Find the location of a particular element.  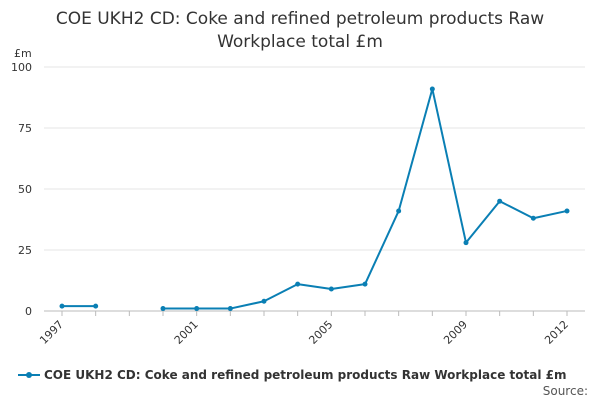

chart-title-line-2: Workplace total £m is located at coordinates (300, 42).